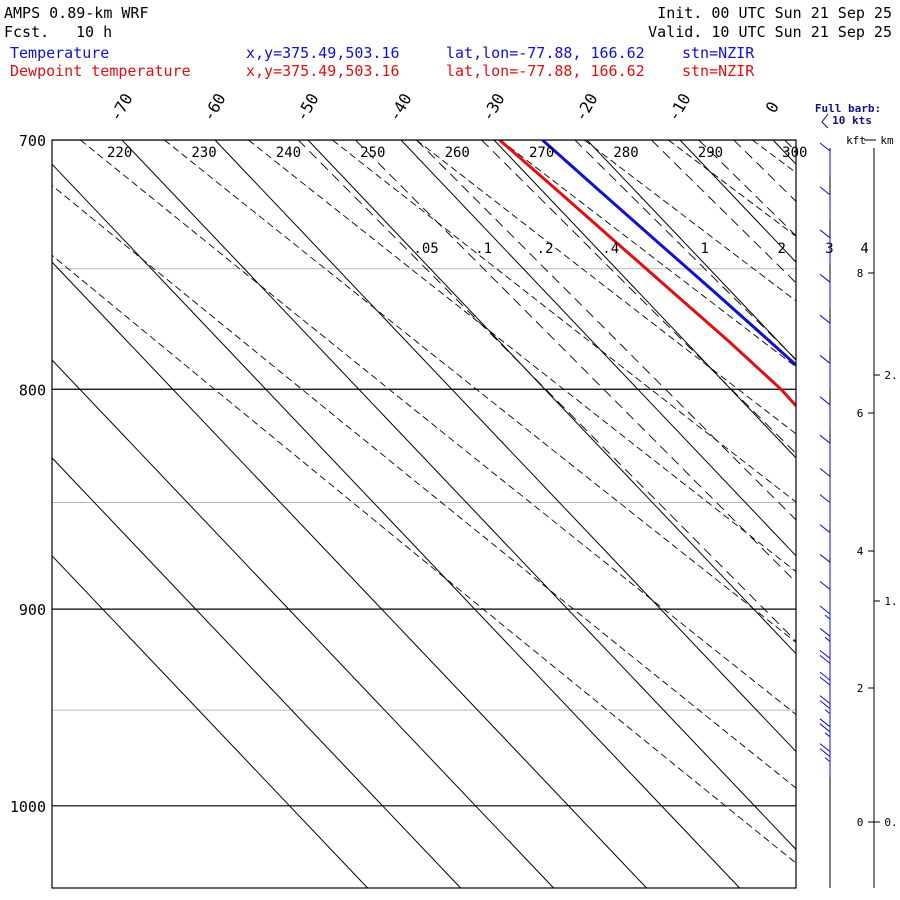 Image resolution: width=900 pixels, height=900 pixels. Describe the element at coordinates (825, 121) in the screenshot. I see `barb-key-icon` at that location.